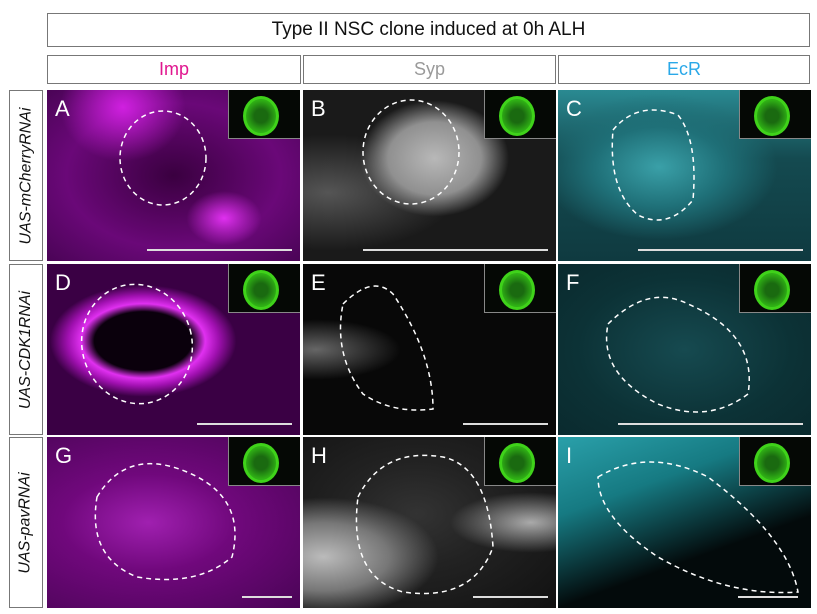  I want to click on column-label: Imp, so click(173, 69).